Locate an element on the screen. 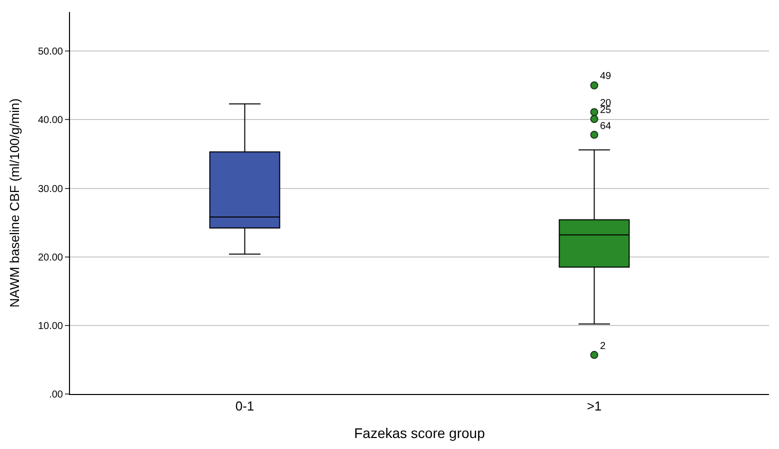 The image size is (779, 449). annotation: 2 is located at coordinates (603, 346).